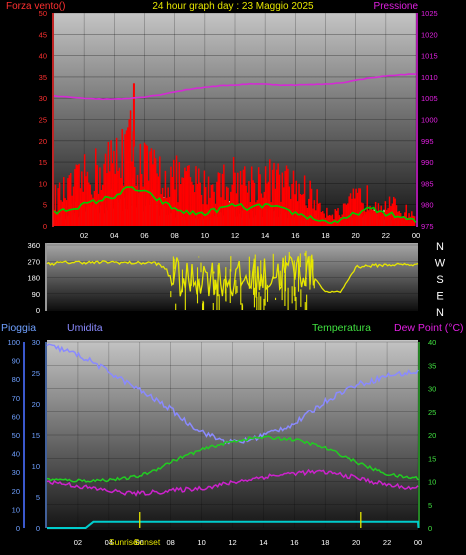 The image size is (466, 555). I want to click on graph-title: 24 hour graph day : 23 Maggio 2025, so click(233, 6).